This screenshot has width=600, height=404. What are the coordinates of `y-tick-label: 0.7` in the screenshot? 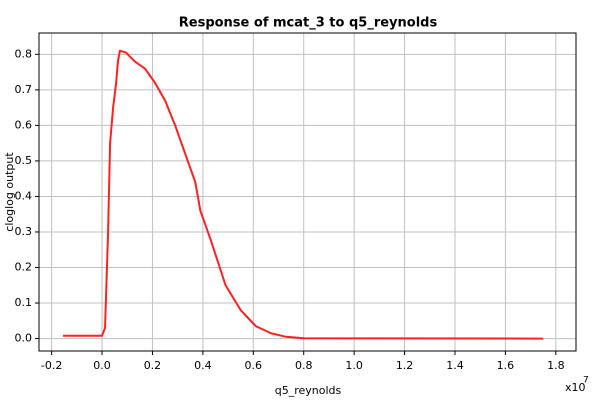 It's located at (24, 89).